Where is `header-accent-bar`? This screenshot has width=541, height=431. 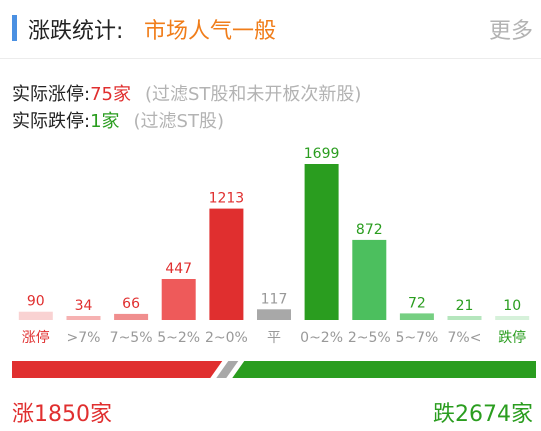 header-accent-bar is located at coordinates (14, 28).